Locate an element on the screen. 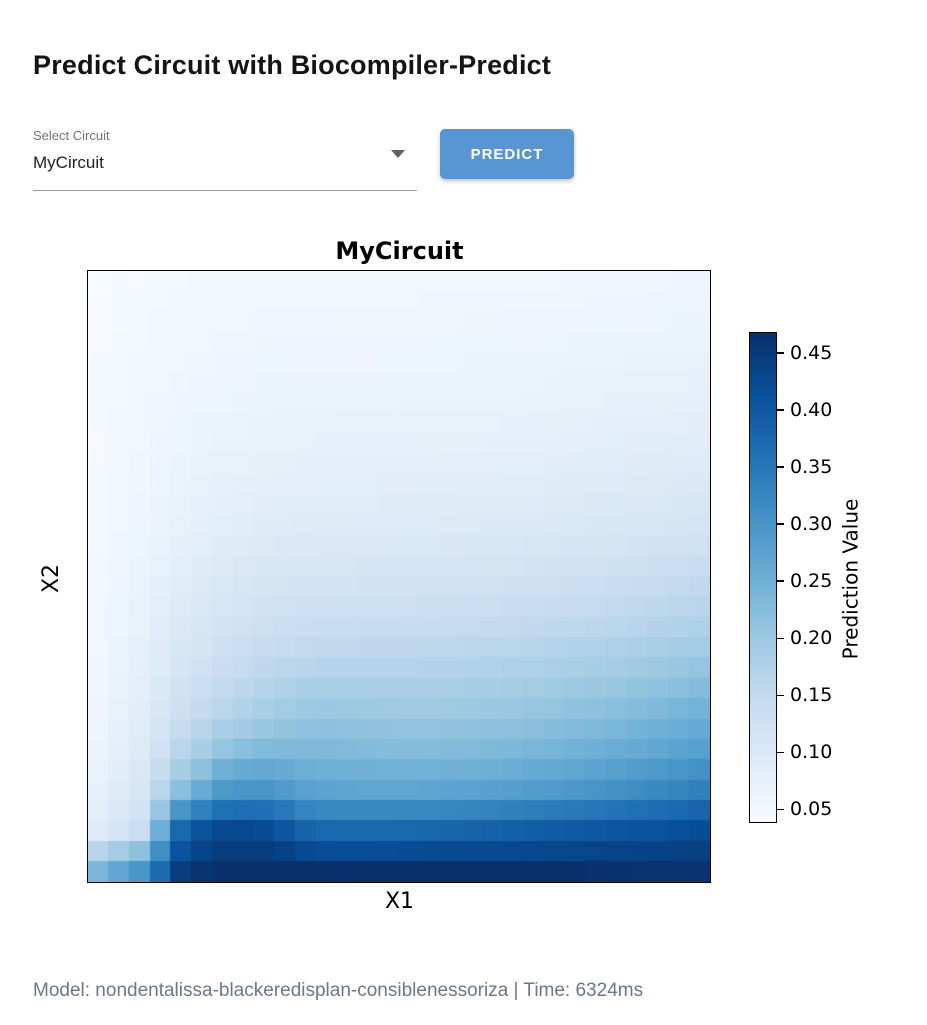 The image size is (927, 1025). chart-title: MyCircuit is located at coordinates (399, 251).